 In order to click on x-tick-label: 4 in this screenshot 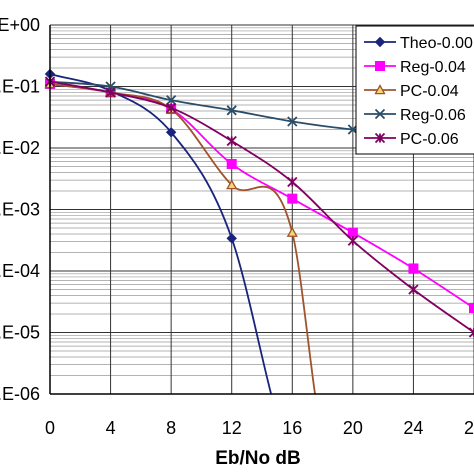, I will do `click(111, 428)`.